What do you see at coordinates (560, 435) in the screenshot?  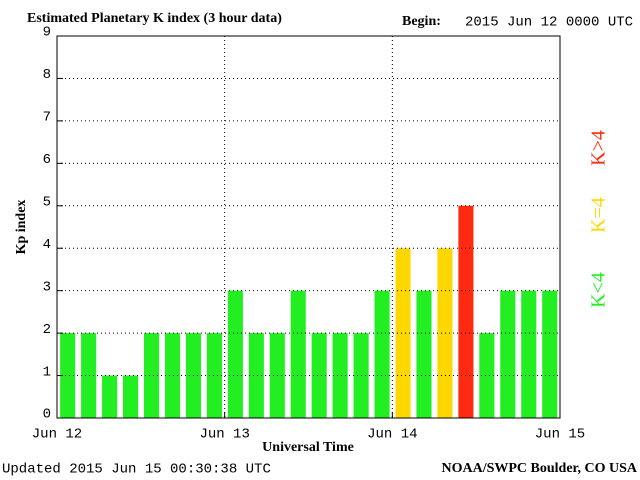 I see `x-tick-label: Jun 15` at bounding box center [560, 435].